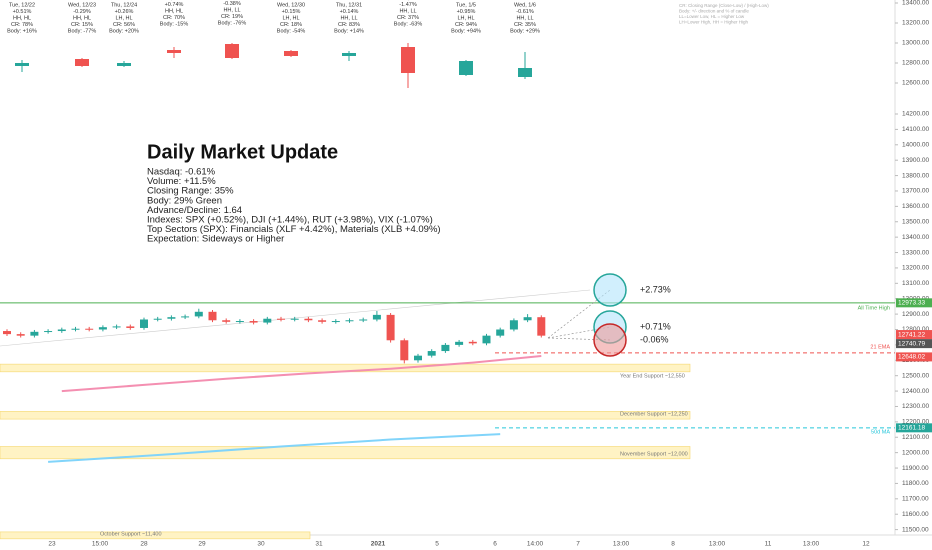 Image resolution: width=932 pixels, height=550 pixels. What do you see at coordinates (652, 376) in the screenshot?
I see `support-label: Year End Support ~12,550` at bounding box center [652, 376].